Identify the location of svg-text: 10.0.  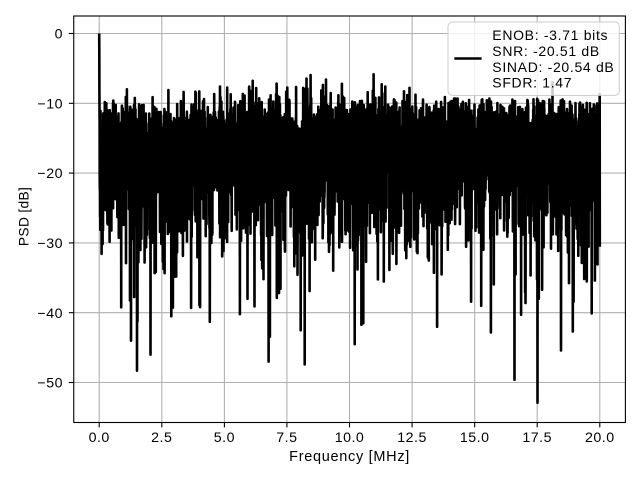
(350, 438).